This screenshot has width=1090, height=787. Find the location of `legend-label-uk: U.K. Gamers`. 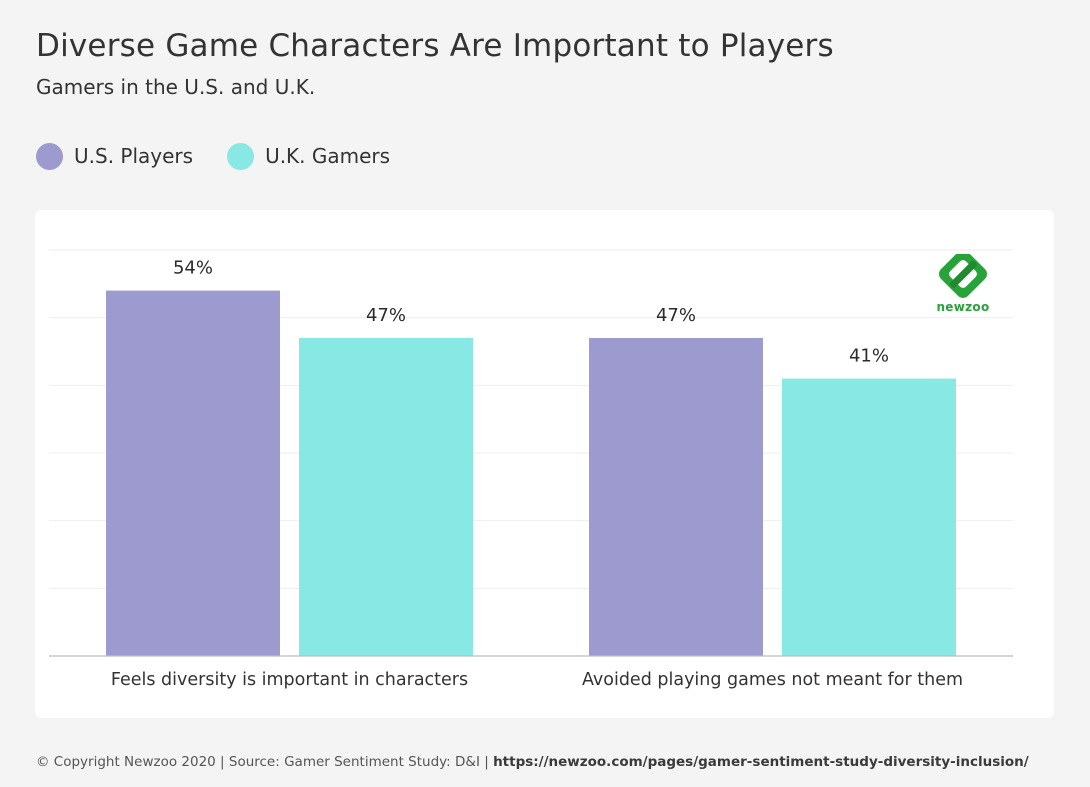

legend-label-uk: U.K. Gamers is located at coordinates (328, 156).